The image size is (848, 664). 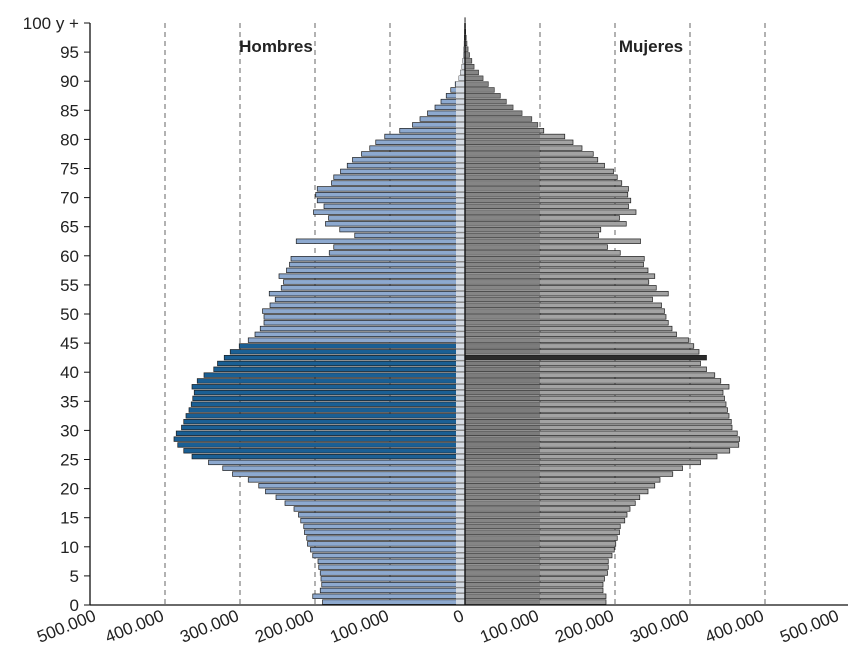 What do you see at coordinates (69, 139) in the screenshot?
I see `y-tick-label: 80` at bounding box center [69, 139].